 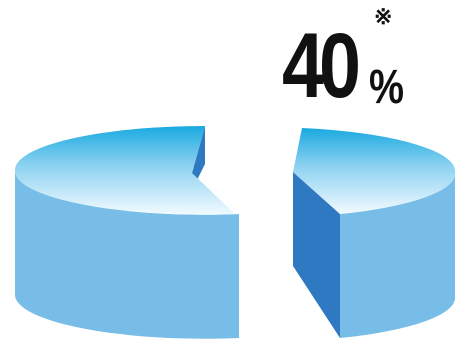 I want to click on percentage-value: 40, so click(x=321, y=66).